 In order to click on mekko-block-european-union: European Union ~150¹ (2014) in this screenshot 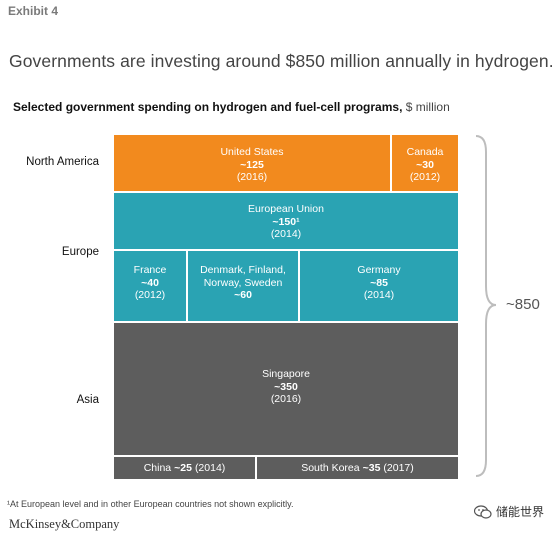, I will do `click(286, 221)`.